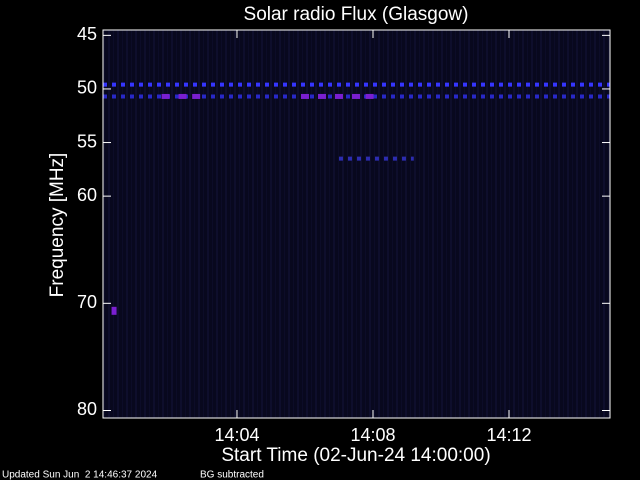  Describe the element at coordinates (372, 435) in the screenshot. I see `x-tick-label: 14:08` at that location.